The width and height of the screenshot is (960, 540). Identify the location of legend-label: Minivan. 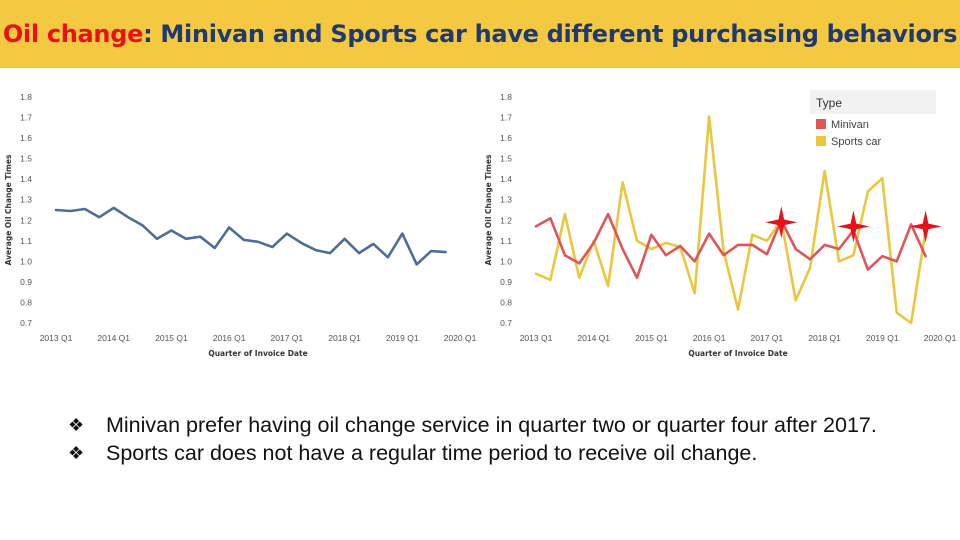
(850, 125).